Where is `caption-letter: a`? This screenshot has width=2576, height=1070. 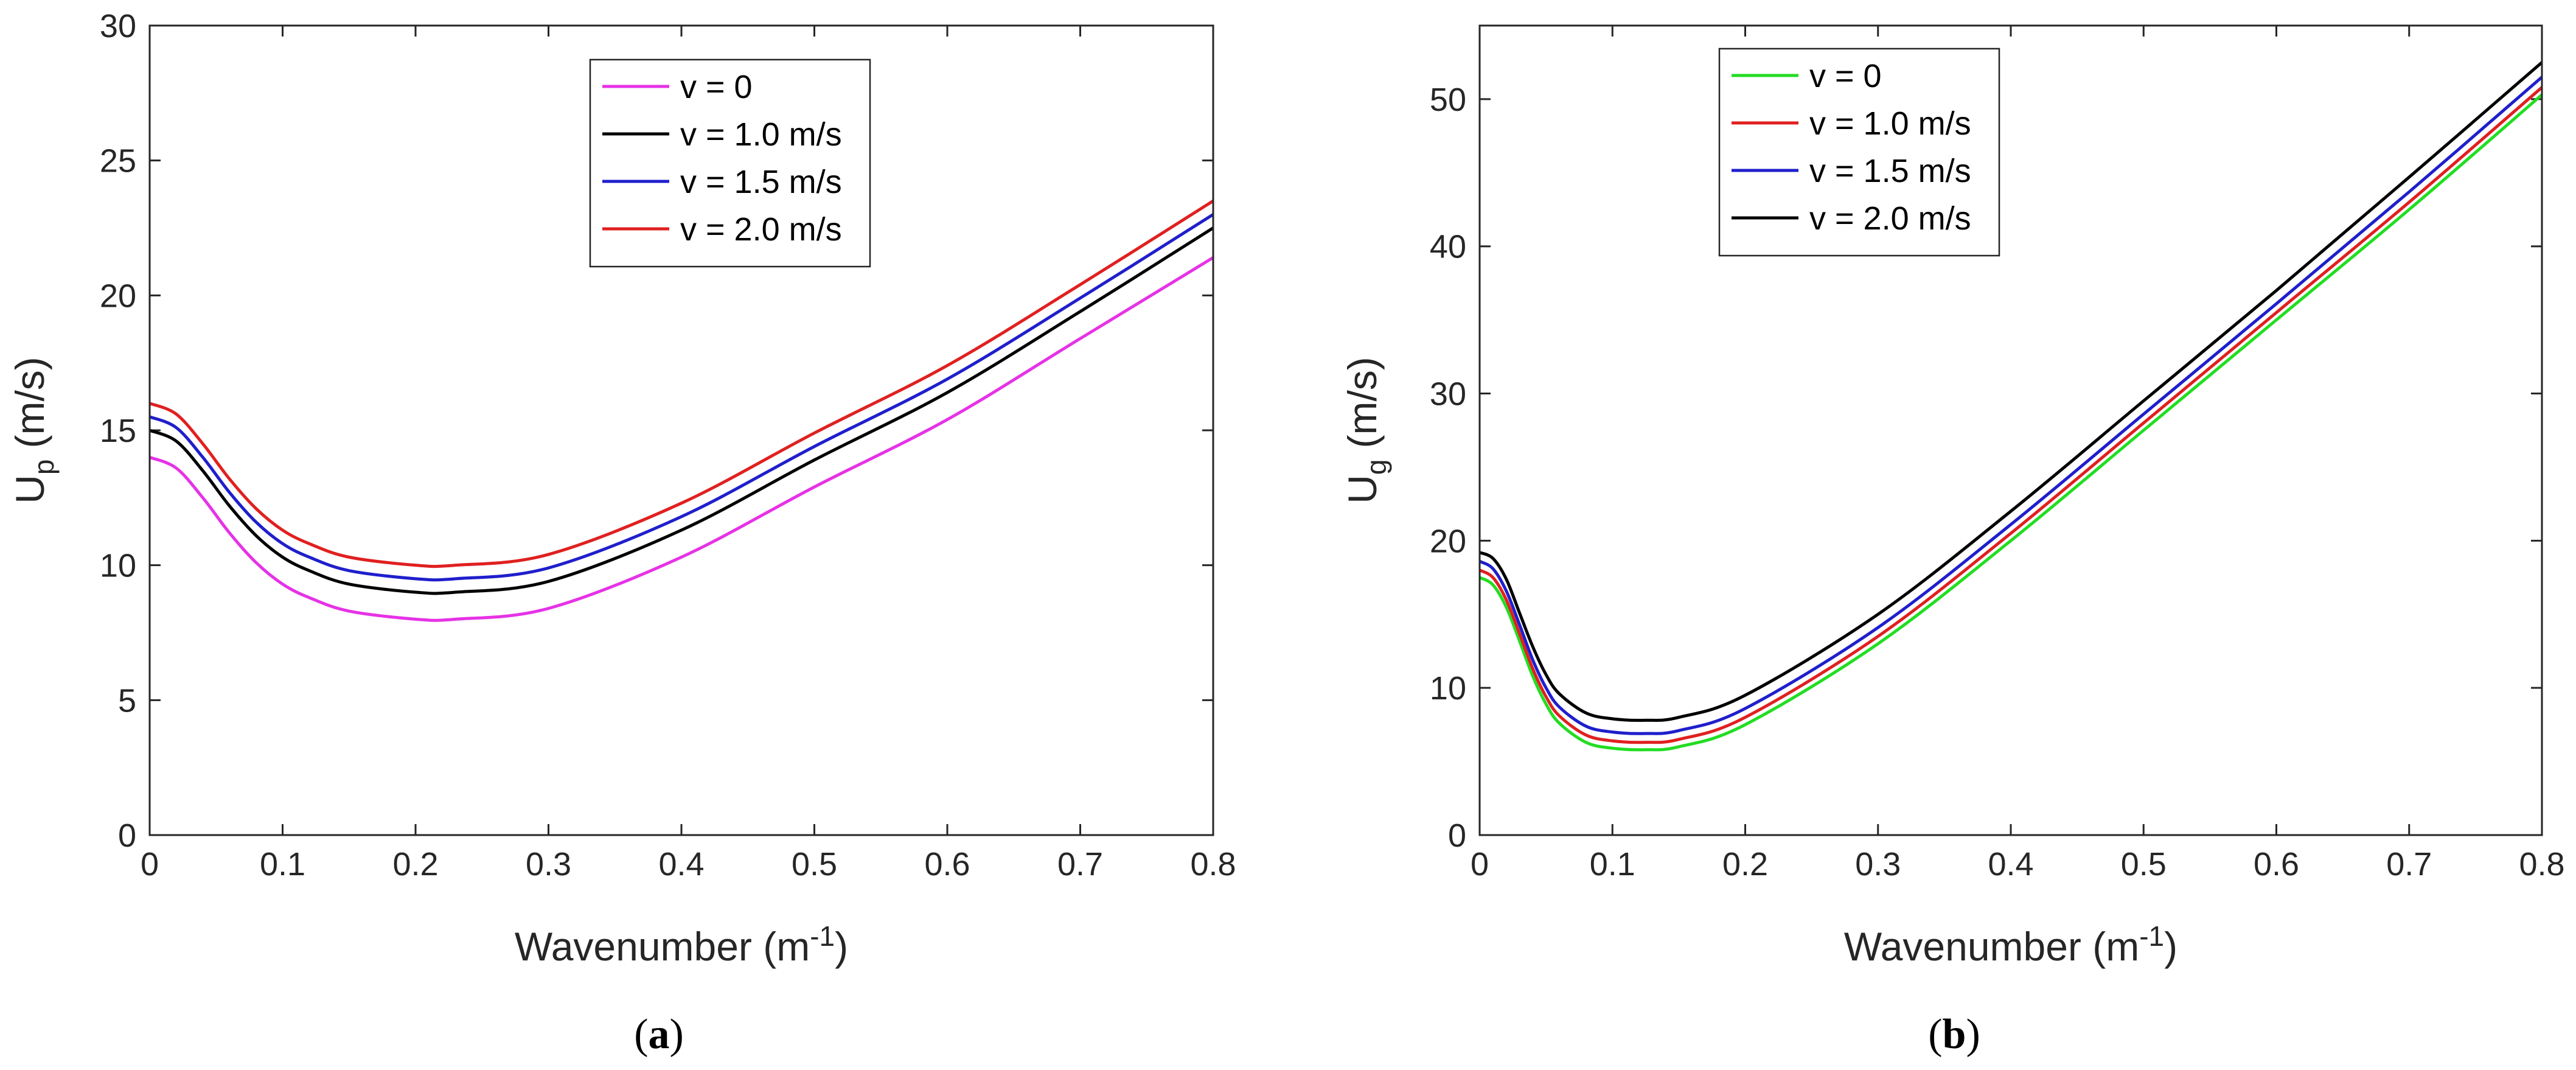
caption-letter: a is located at coordinates (659, 1034).